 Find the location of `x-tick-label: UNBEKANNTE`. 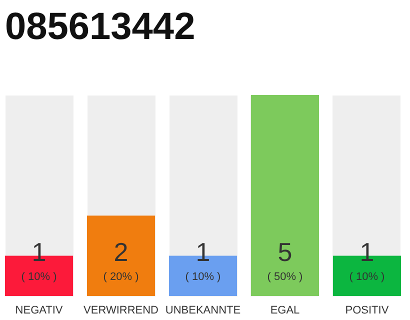

x-tick-label: UNBEKANNTE is located at coordinates (203, 310).